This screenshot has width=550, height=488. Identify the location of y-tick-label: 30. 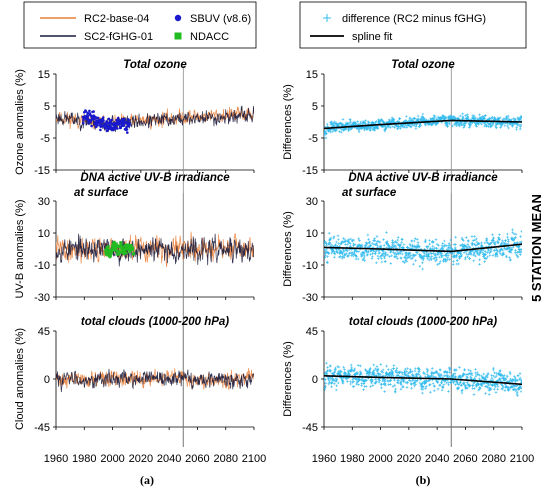
(312, 202).